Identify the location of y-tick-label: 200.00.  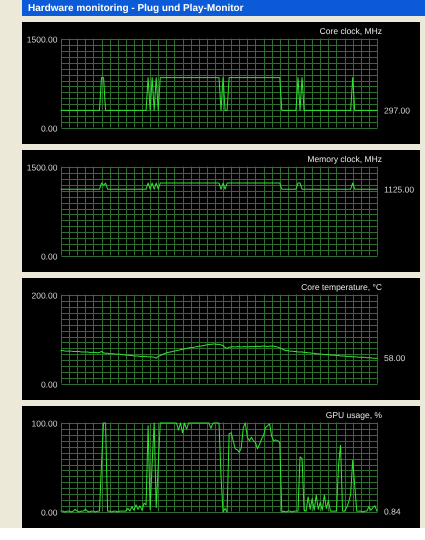
(45, 295).